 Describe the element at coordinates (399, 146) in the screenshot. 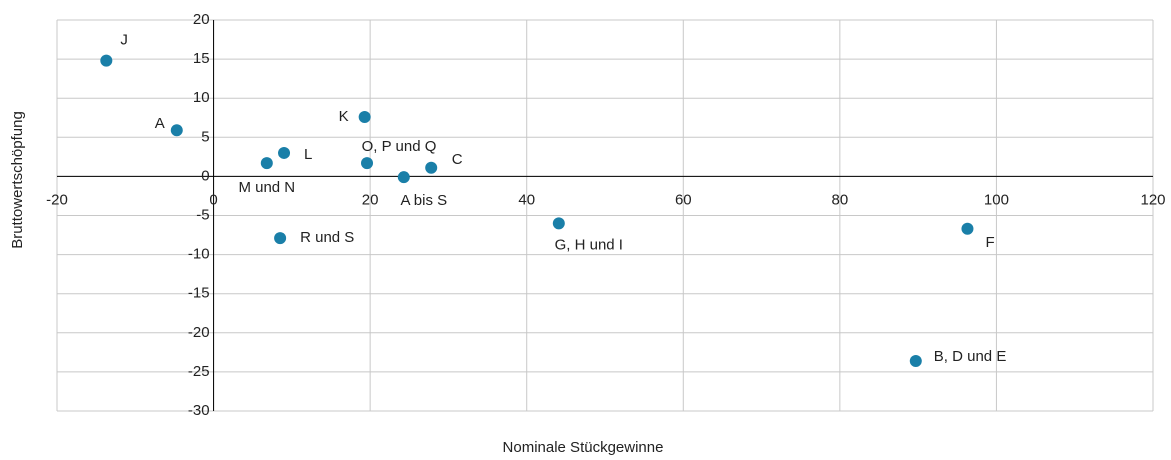

I see `point-label: O, P und Q` at that location.